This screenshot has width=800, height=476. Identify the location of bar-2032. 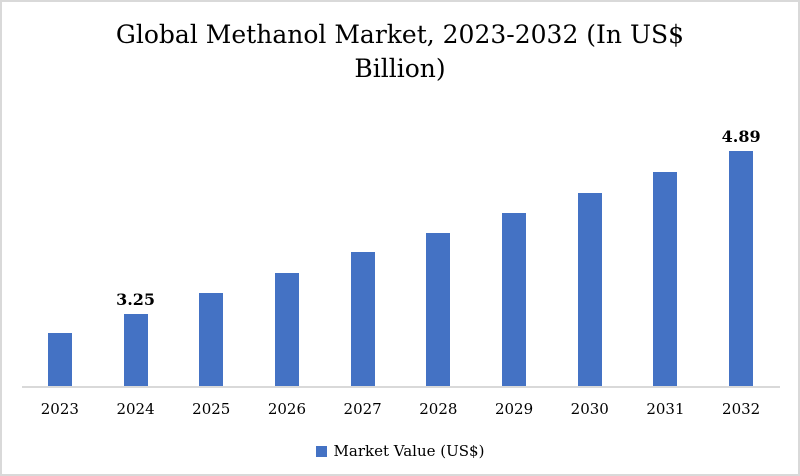
(741, 268).